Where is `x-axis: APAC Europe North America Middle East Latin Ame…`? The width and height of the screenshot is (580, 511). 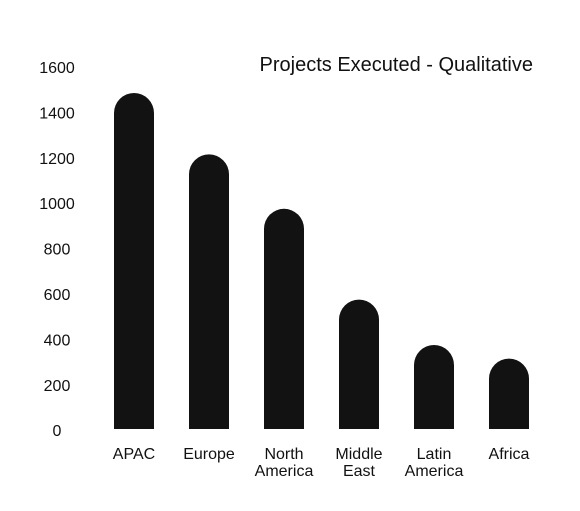
x-axis: APAC Europe North America Middle East Latin Ame… is located at coordinates (321, 463).